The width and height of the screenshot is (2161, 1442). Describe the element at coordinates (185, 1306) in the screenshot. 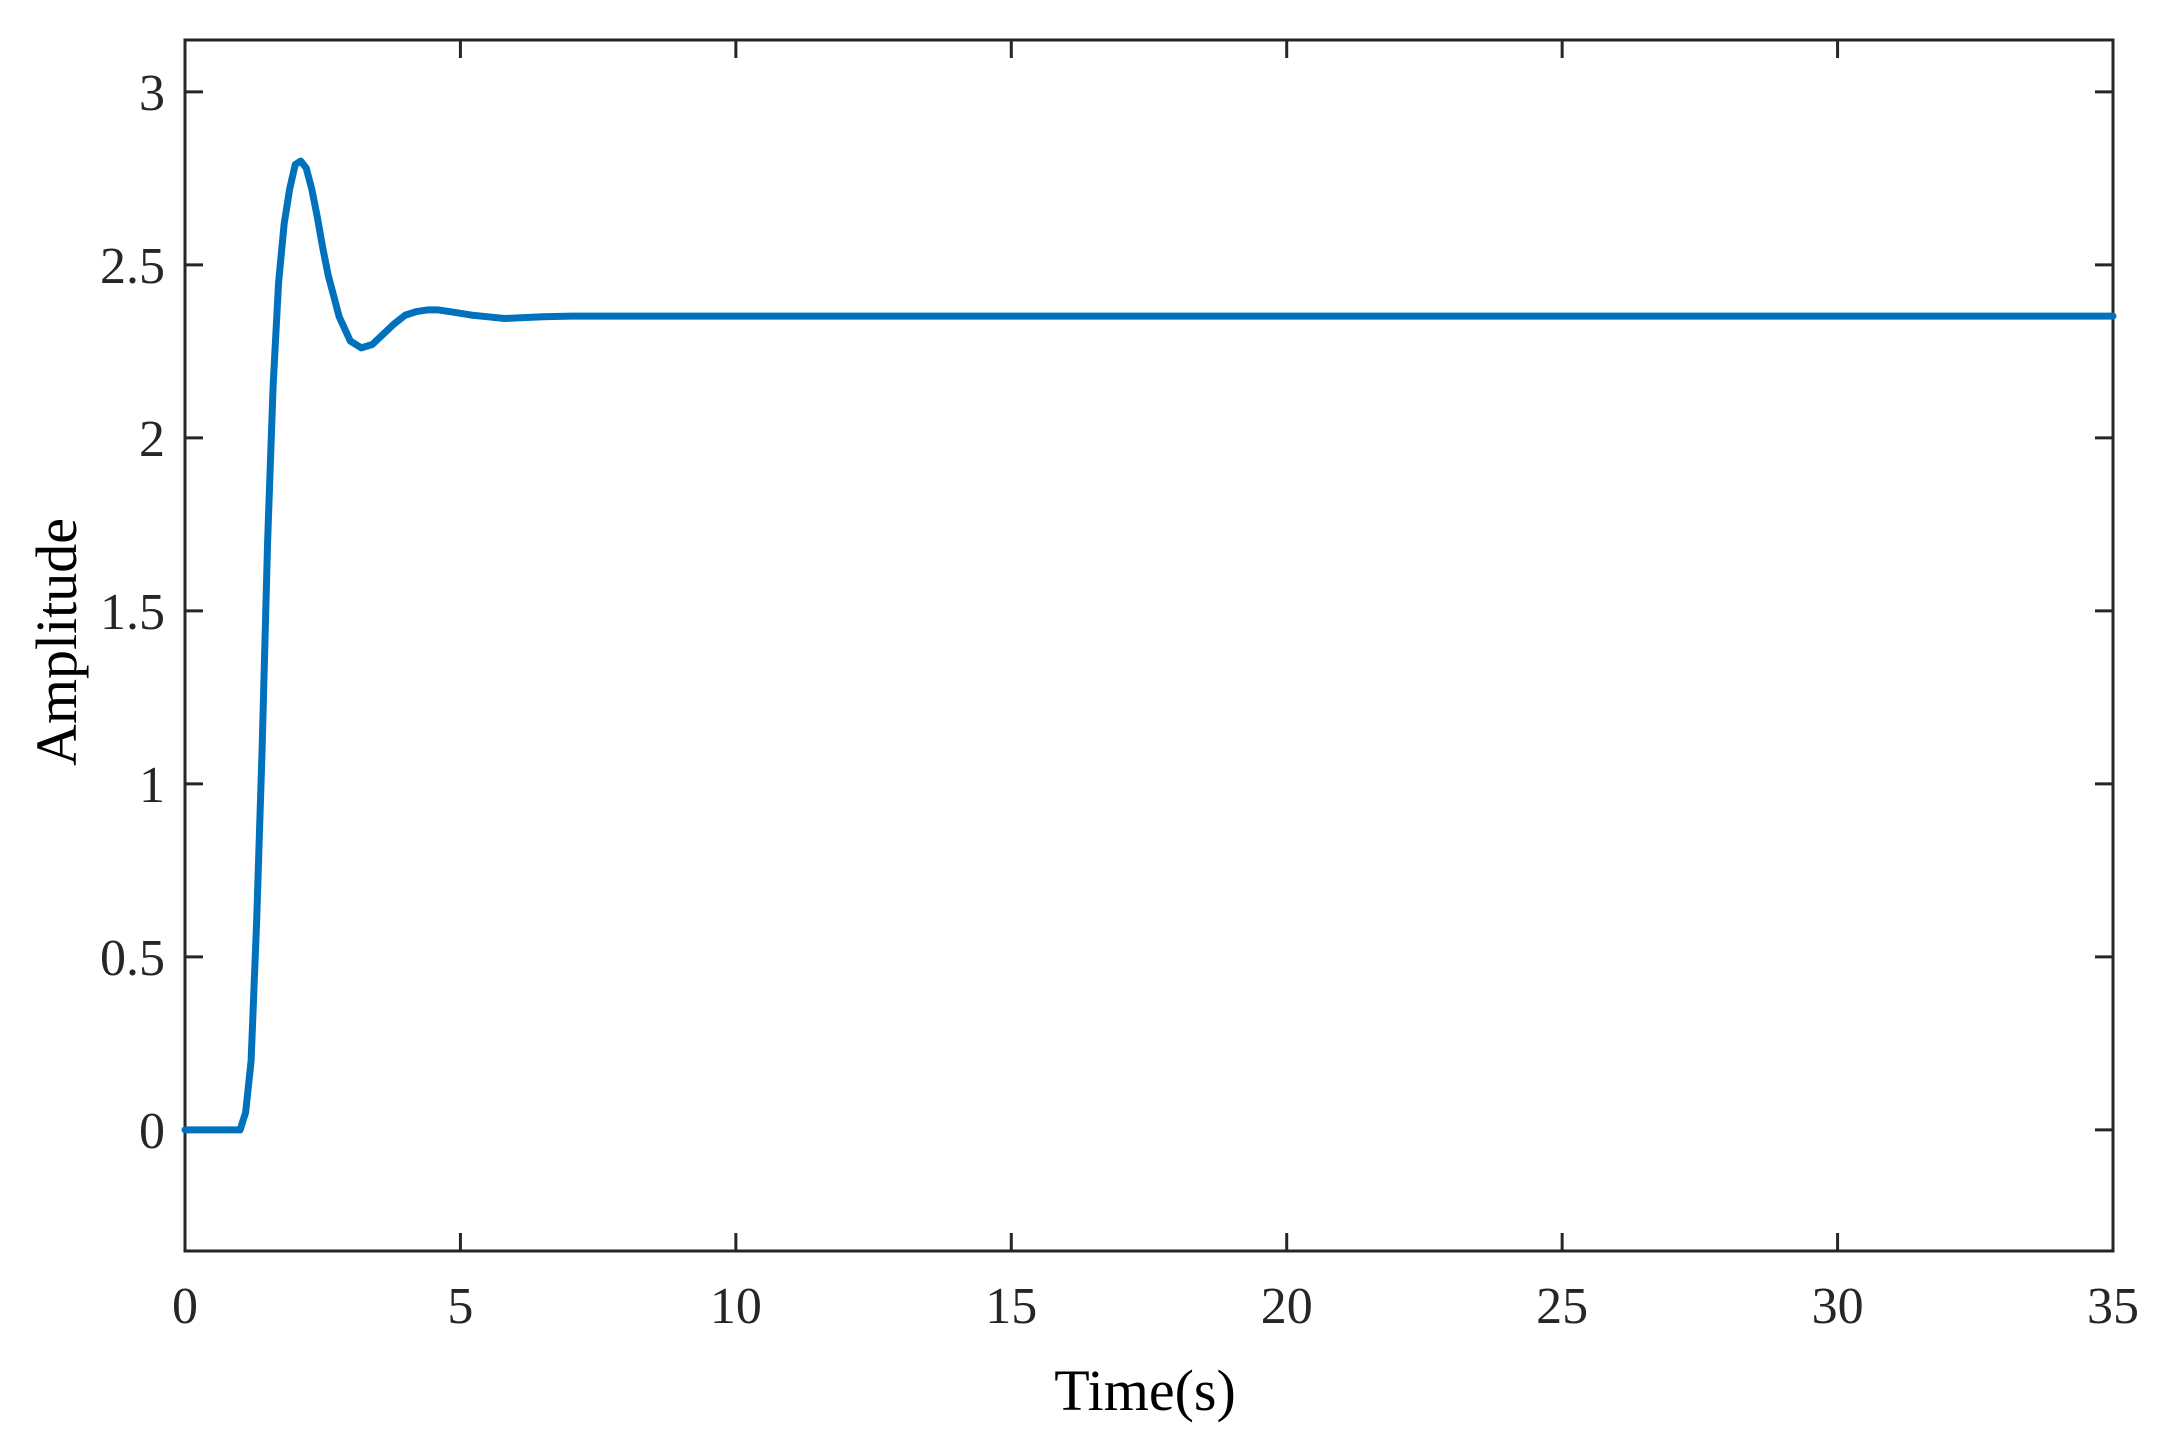

I see `x-tick-label: 0` at that location.